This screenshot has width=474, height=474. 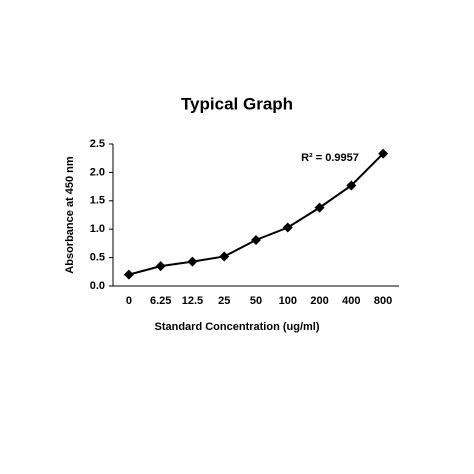 What do you see at coordinates (192, 301) in the screenshot?
I see `x-tick-label: 12.5` at bounding box center [192, 301].